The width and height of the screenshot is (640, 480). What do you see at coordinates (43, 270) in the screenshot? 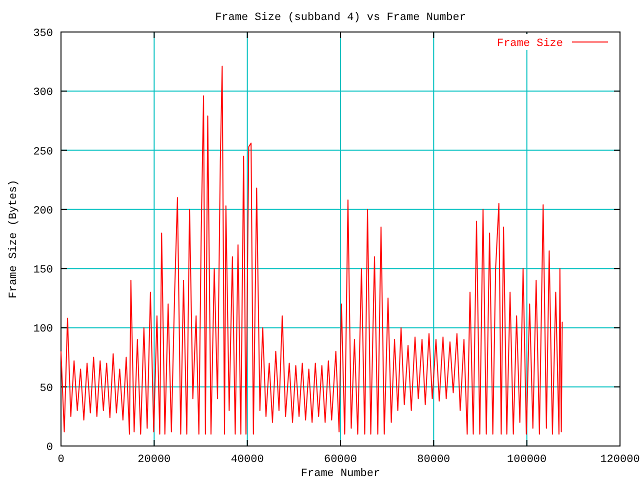
I see `y-tick-label: 150` at bounding box center [43, 270].